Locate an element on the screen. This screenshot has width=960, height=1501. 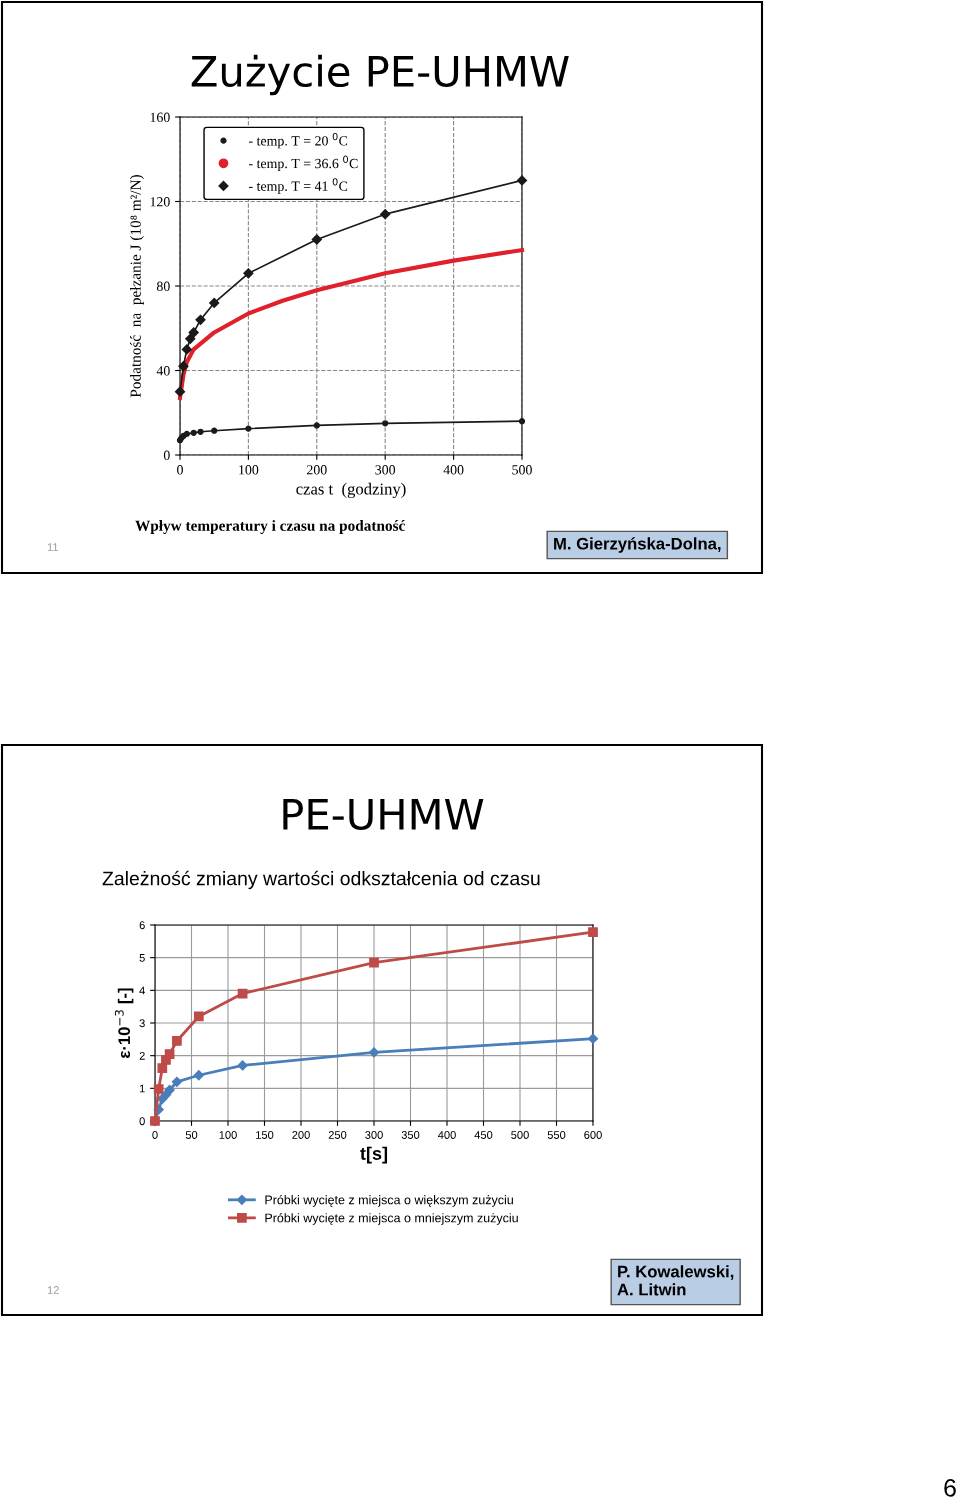
y-tick-label: 40 is located at coordinates (163, 371).